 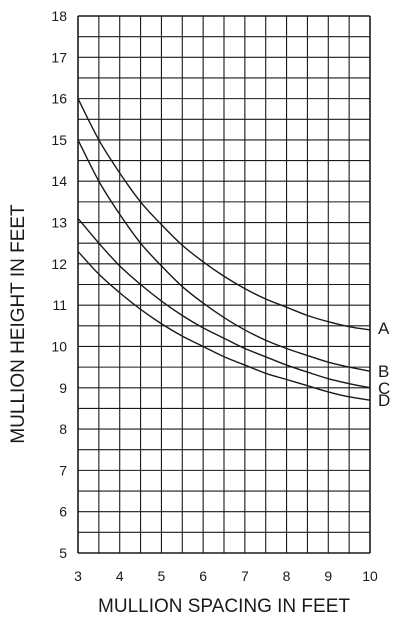 What do you see at coordinates (59, 346) in the screenshot?
I see `y-tick-label: 10` at bounding box center [59, 346].